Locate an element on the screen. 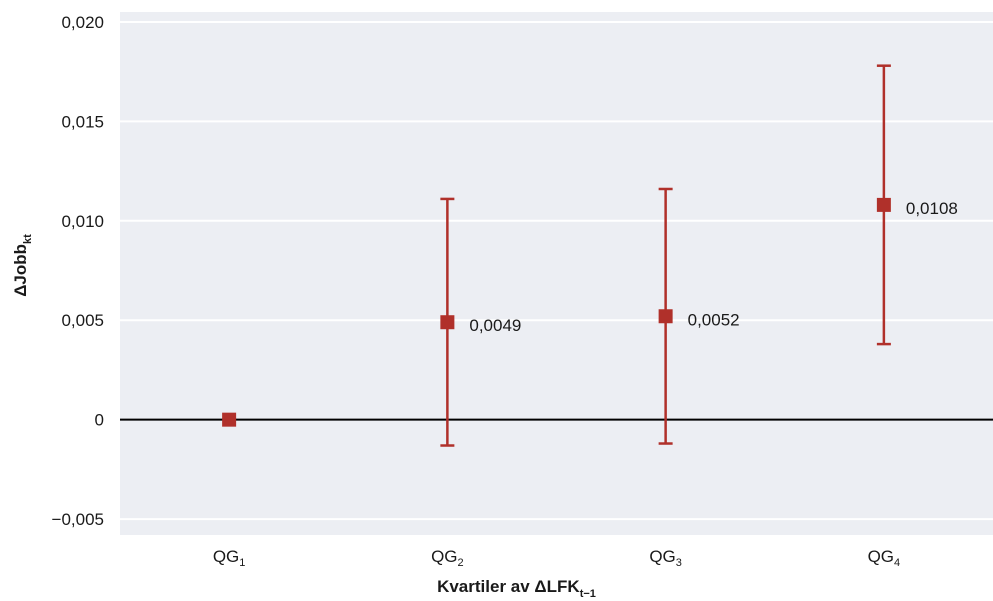 The width and height of the screenshot is (993, 601). x-tick-label: QG3 is located at coordinates (665, 558).